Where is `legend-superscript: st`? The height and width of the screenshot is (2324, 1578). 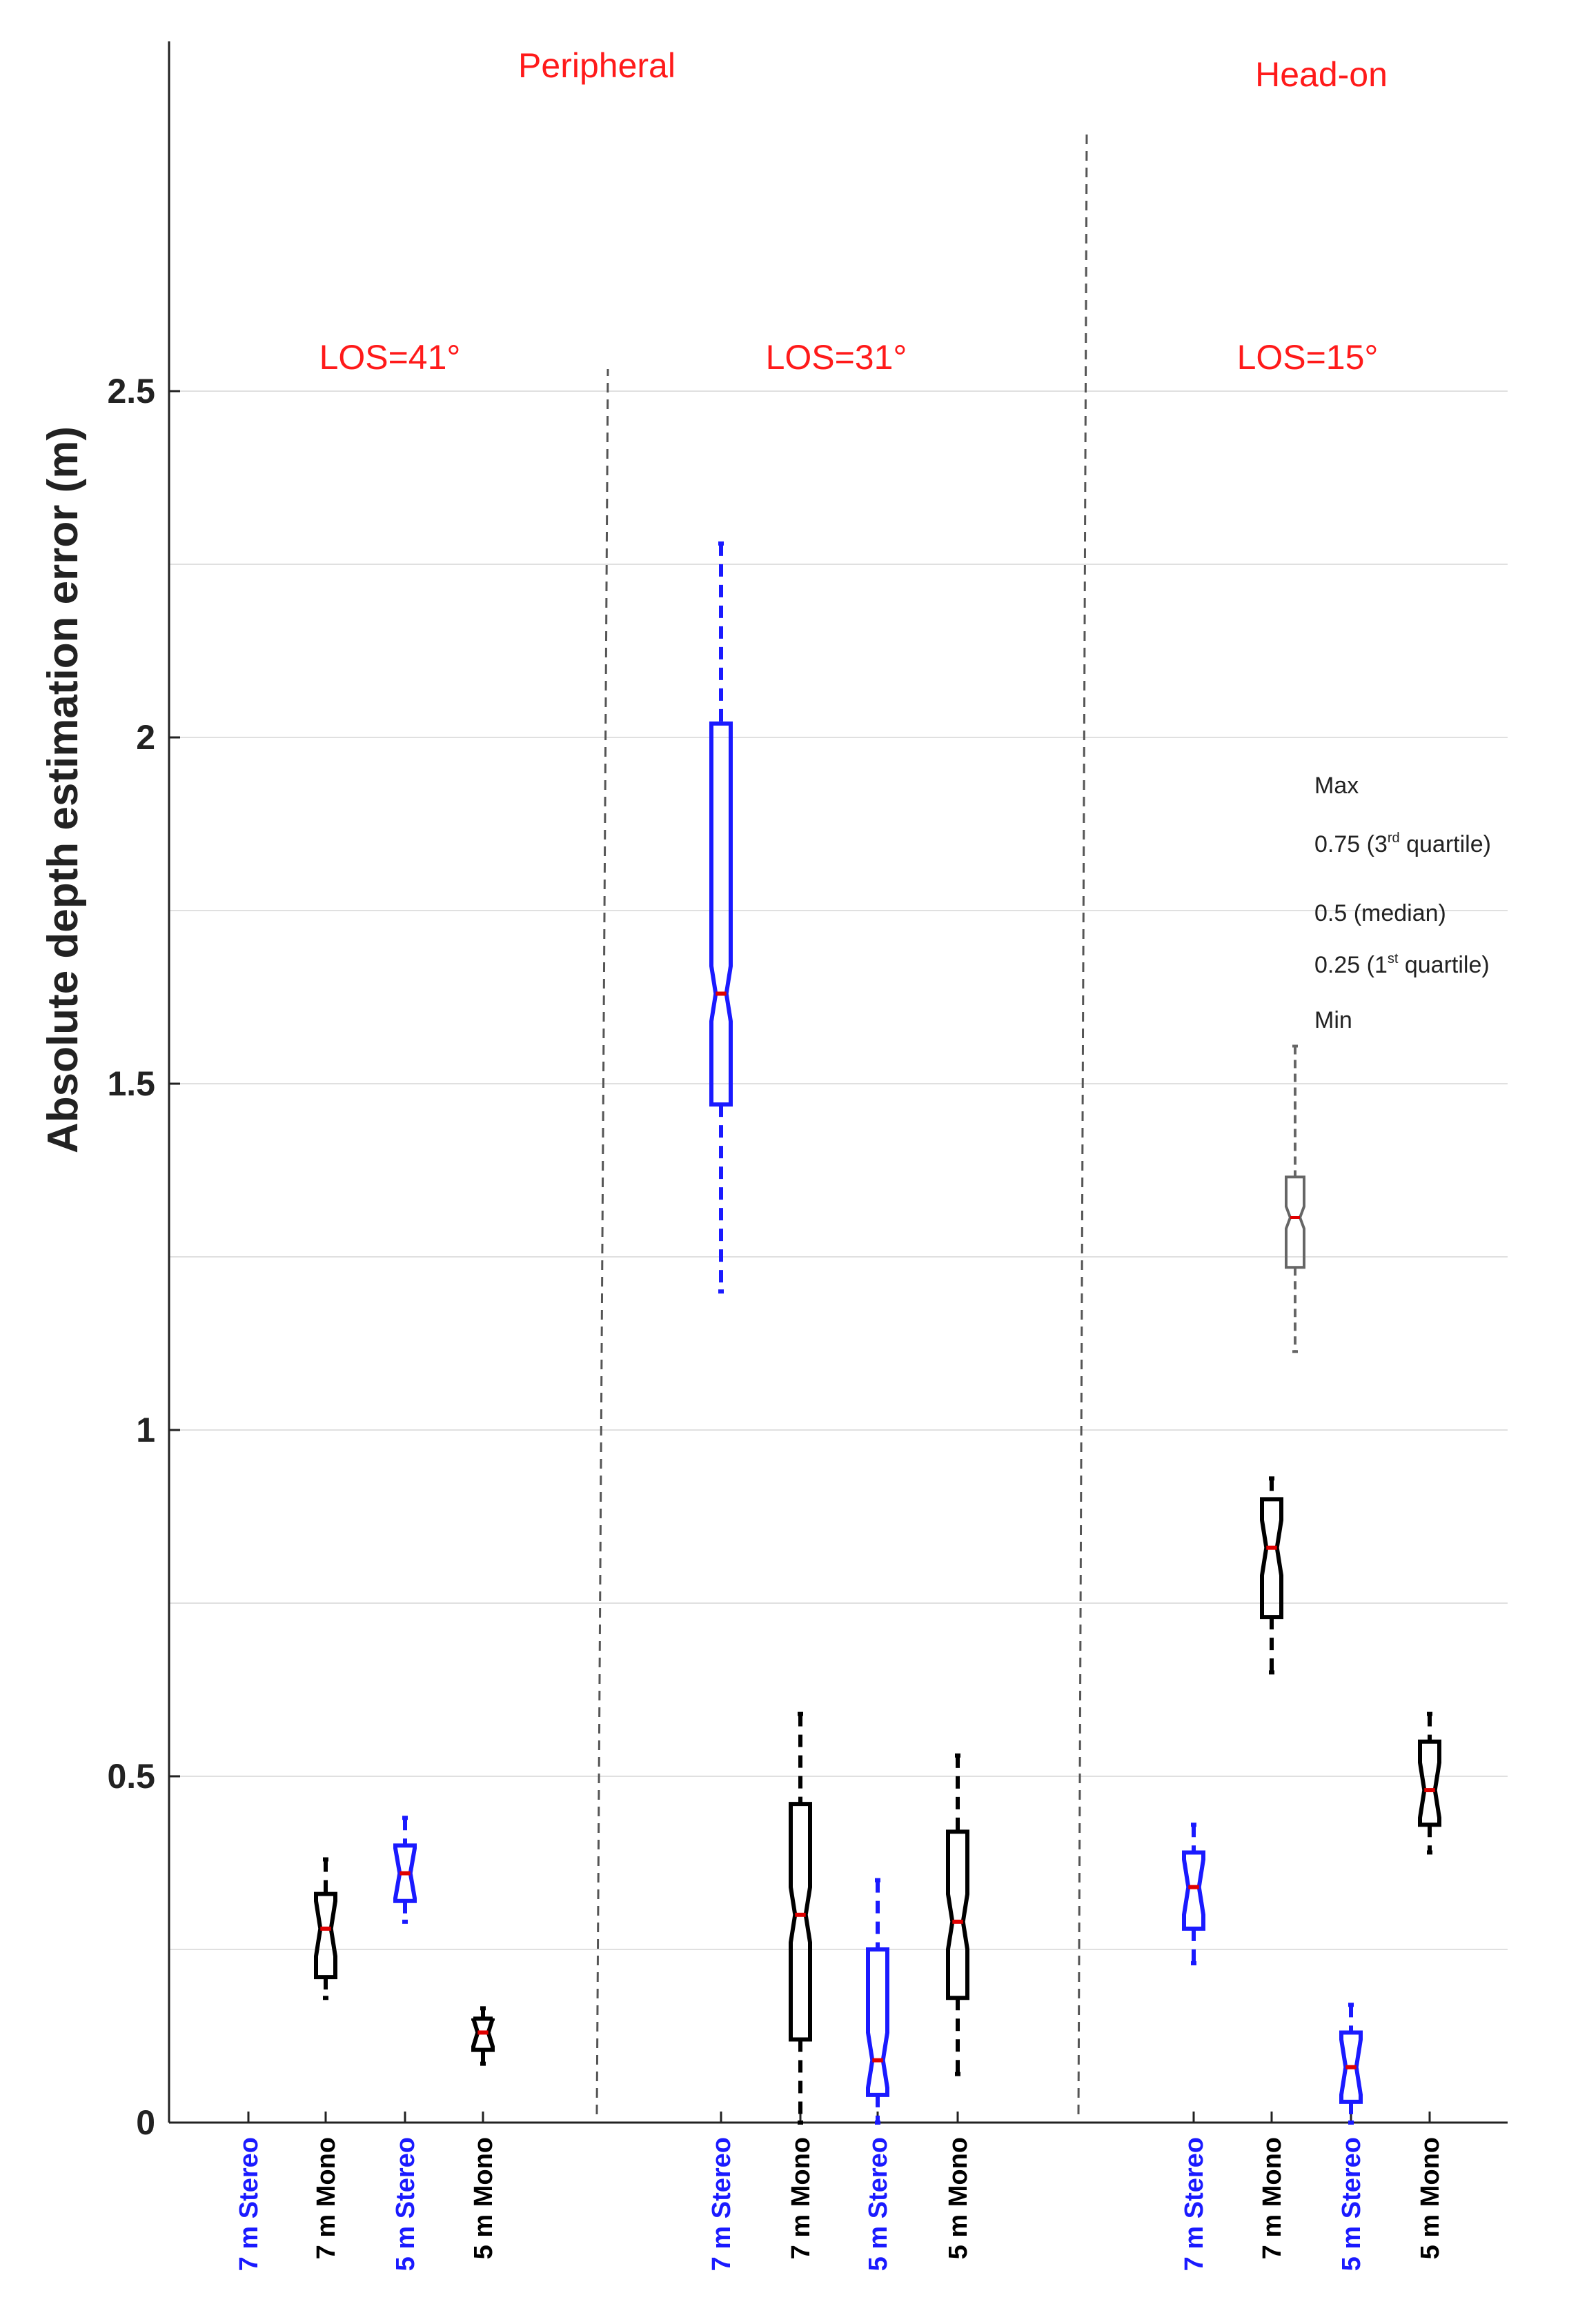
legend-superscript: st is located at coordinates (1394, 958).